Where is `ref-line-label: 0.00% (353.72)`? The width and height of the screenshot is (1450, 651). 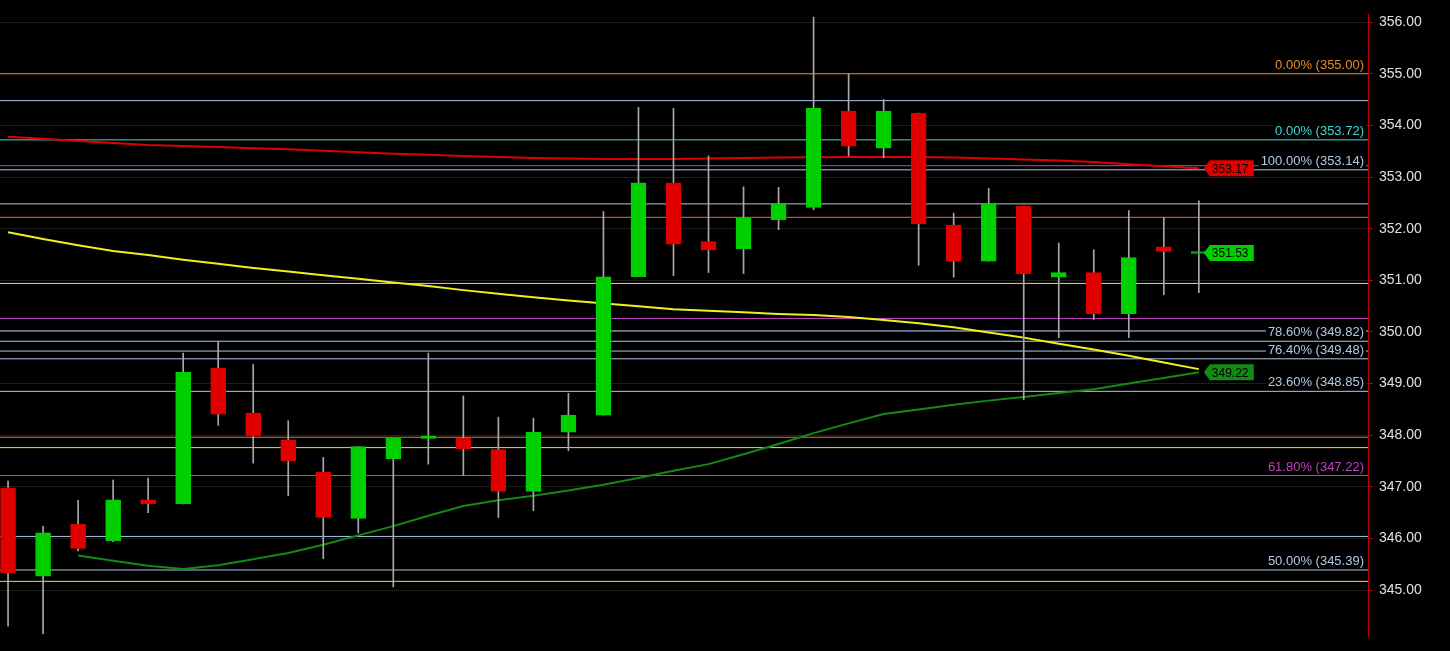 ref-line-label: 0.00% (353.72) is located at coordinates (1319, 130).